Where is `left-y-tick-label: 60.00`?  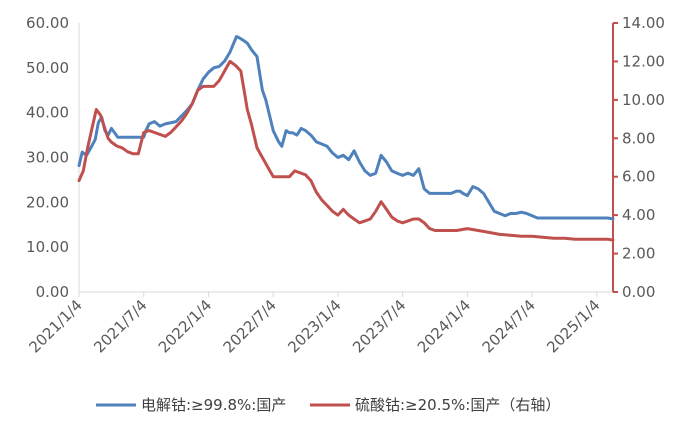
left-y-tick-label: 60.00 is located at coordinates (47, 23).